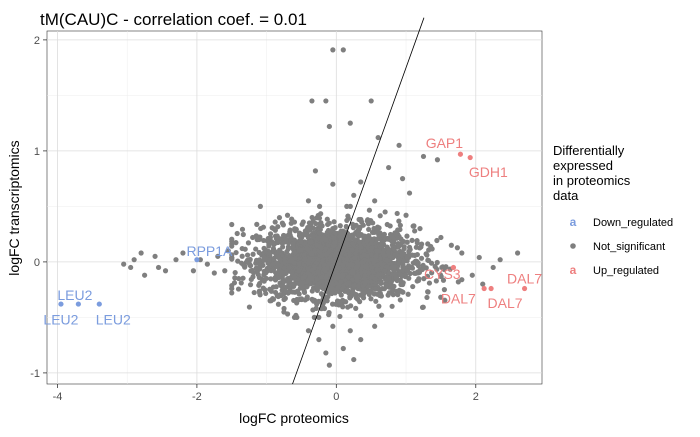 The width and height of the screenshot is (700, 437). What do you see at coordinates (445, 143) in the screenshot?
I see `point-label: GAP1` at bounding box center [445, 143].